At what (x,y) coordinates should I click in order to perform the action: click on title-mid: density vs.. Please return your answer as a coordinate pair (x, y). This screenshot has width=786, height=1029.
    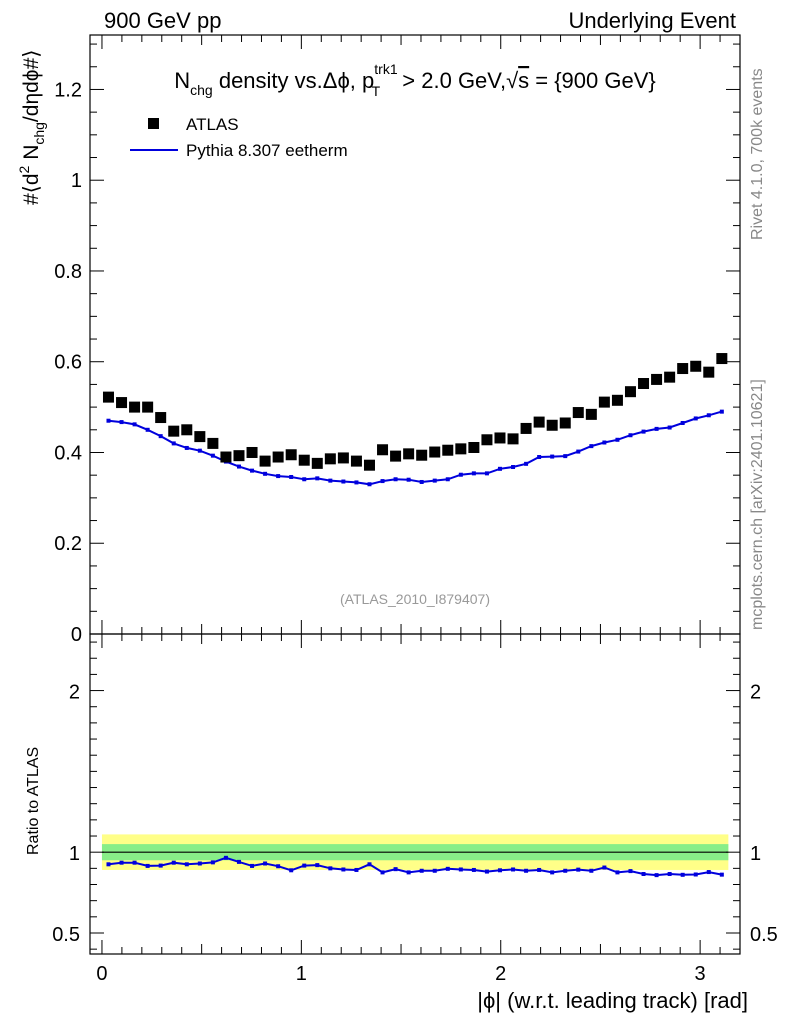
    Looking at the image, I should click on (268, 80).